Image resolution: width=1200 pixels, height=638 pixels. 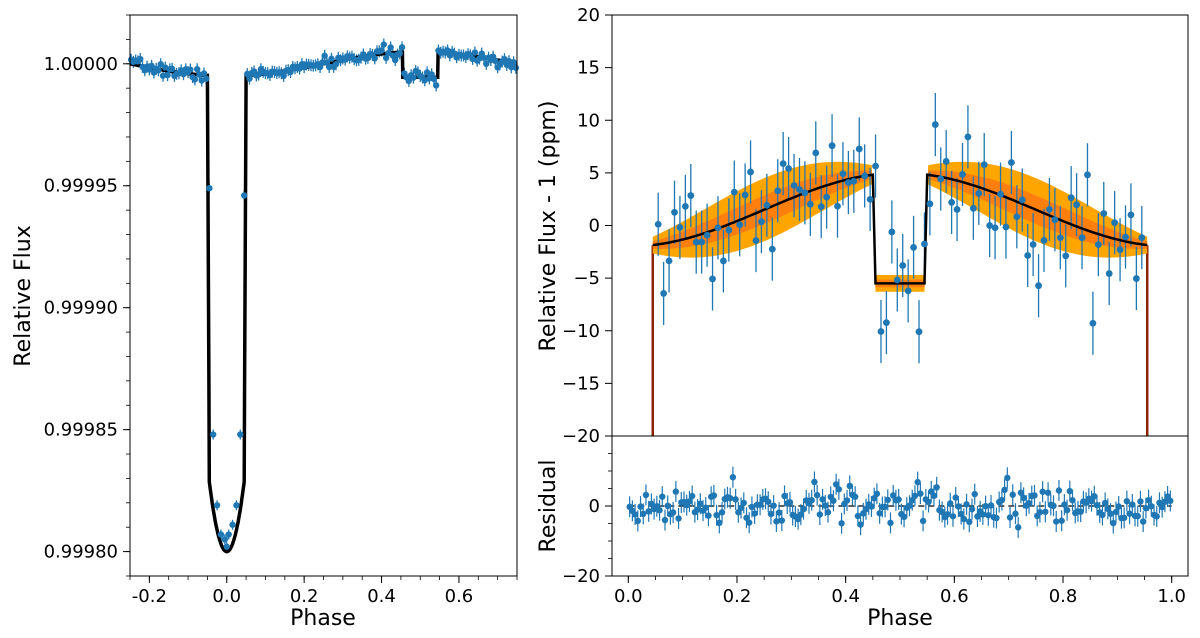 What do you see at coordinates (87, 295) in the screenshot?
I see `transit-y-ticks: 1.00000 0.99995 0.99990 0.99985 0.99980` at bounding box center [87, 295].